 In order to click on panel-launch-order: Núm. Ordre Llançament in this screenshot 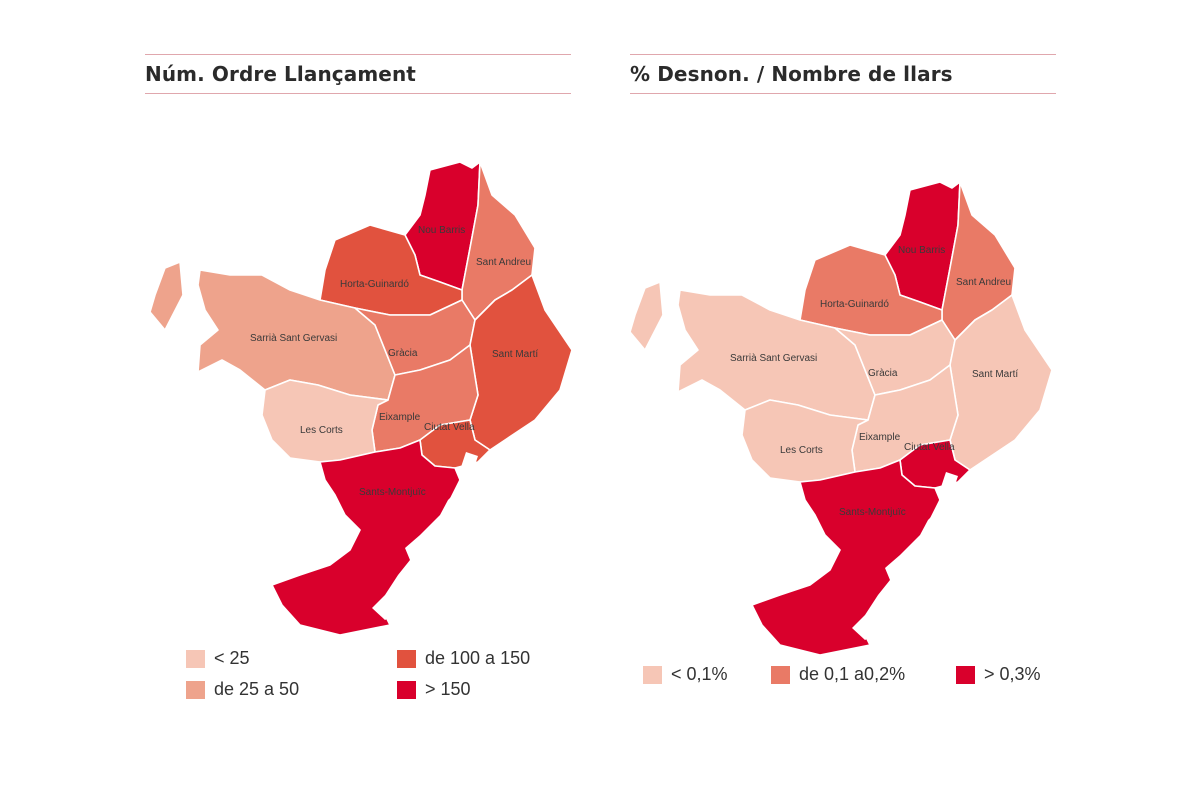, I will do `click(358, 74)`.